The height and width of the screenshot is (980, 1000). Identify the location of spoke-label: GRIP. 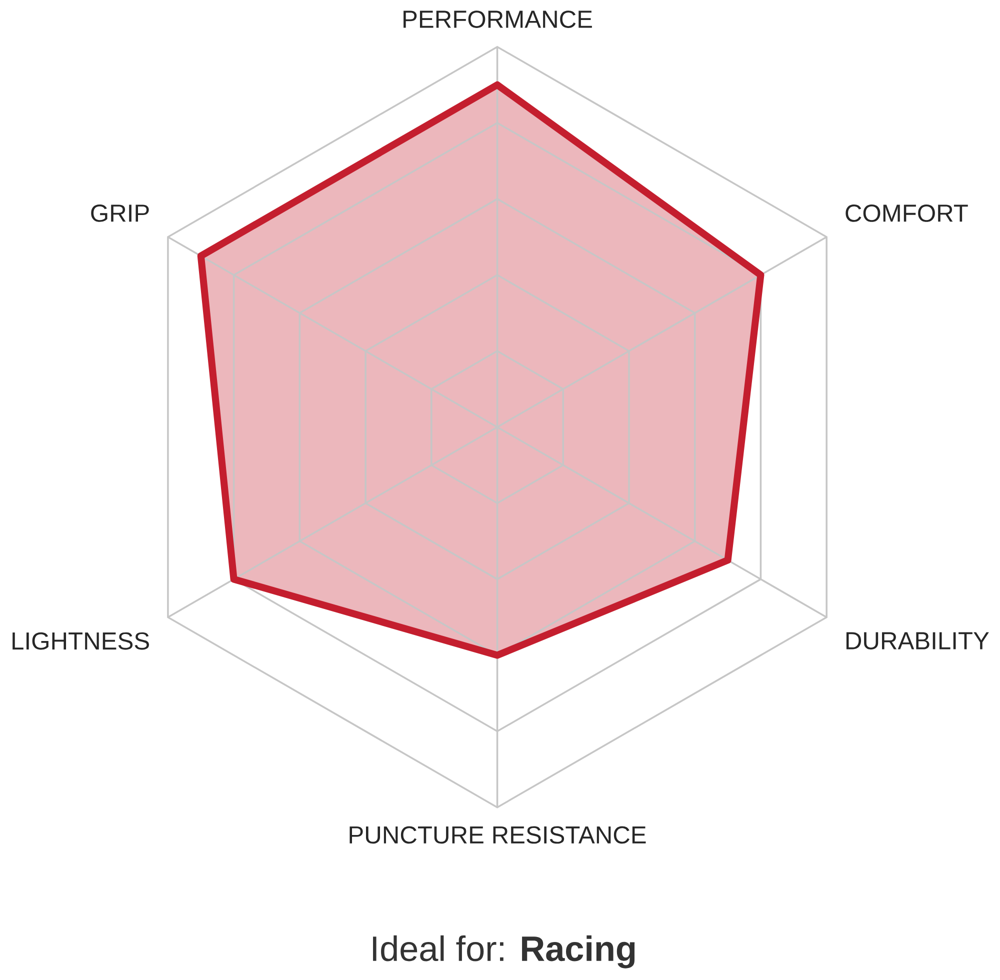
(120, 213).